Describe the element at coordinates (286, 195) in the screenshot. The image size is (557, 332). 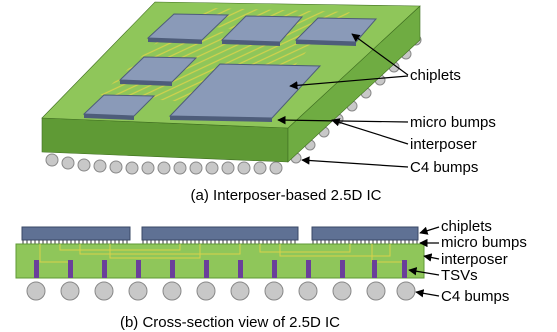
I see `caption-a: (a) Interposer-based 2.5D IC` at that location.